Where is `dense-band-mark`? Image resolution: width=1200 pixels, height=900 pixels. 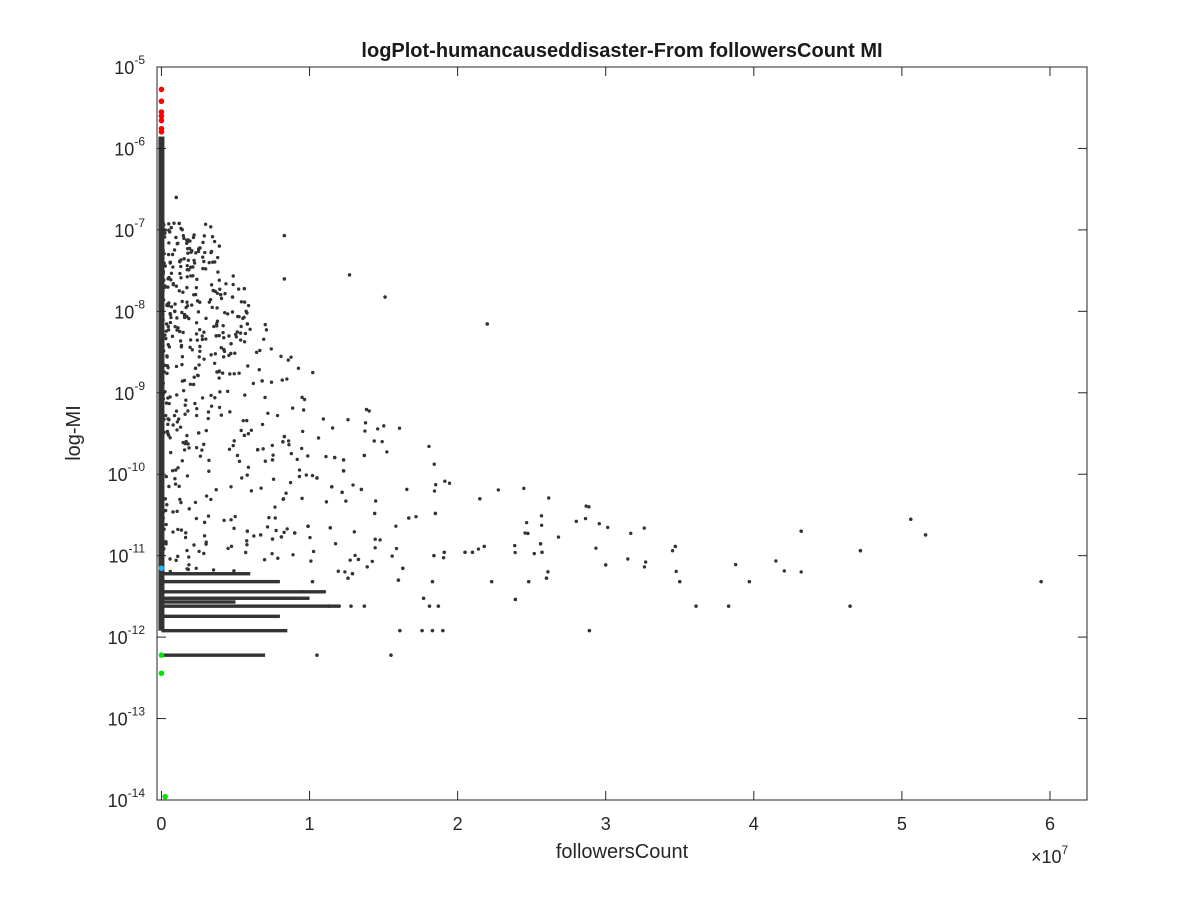
dense-band-mark is located at coordinates (198, 602).